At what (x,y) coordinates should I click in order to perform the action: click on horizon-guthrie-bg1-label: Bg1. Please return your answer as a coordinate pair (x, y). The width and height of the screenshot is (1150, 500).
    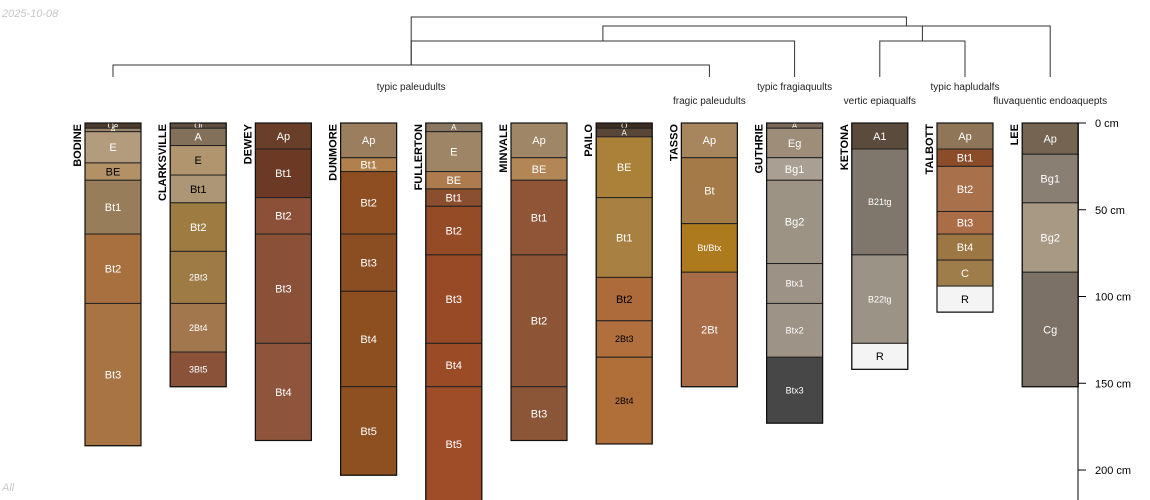
    Looking at the image, I should click on (795, 170).